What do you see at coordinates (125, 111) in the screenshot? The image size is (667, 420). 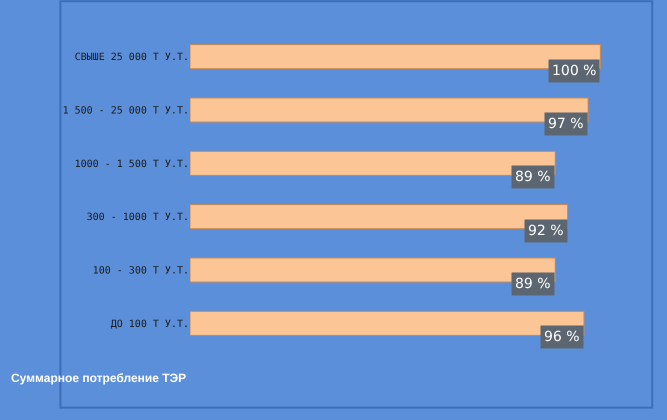 I see `y-tick-label: 1 500 - 25 000 Т У.Т.` at bounding box center [125, 111].